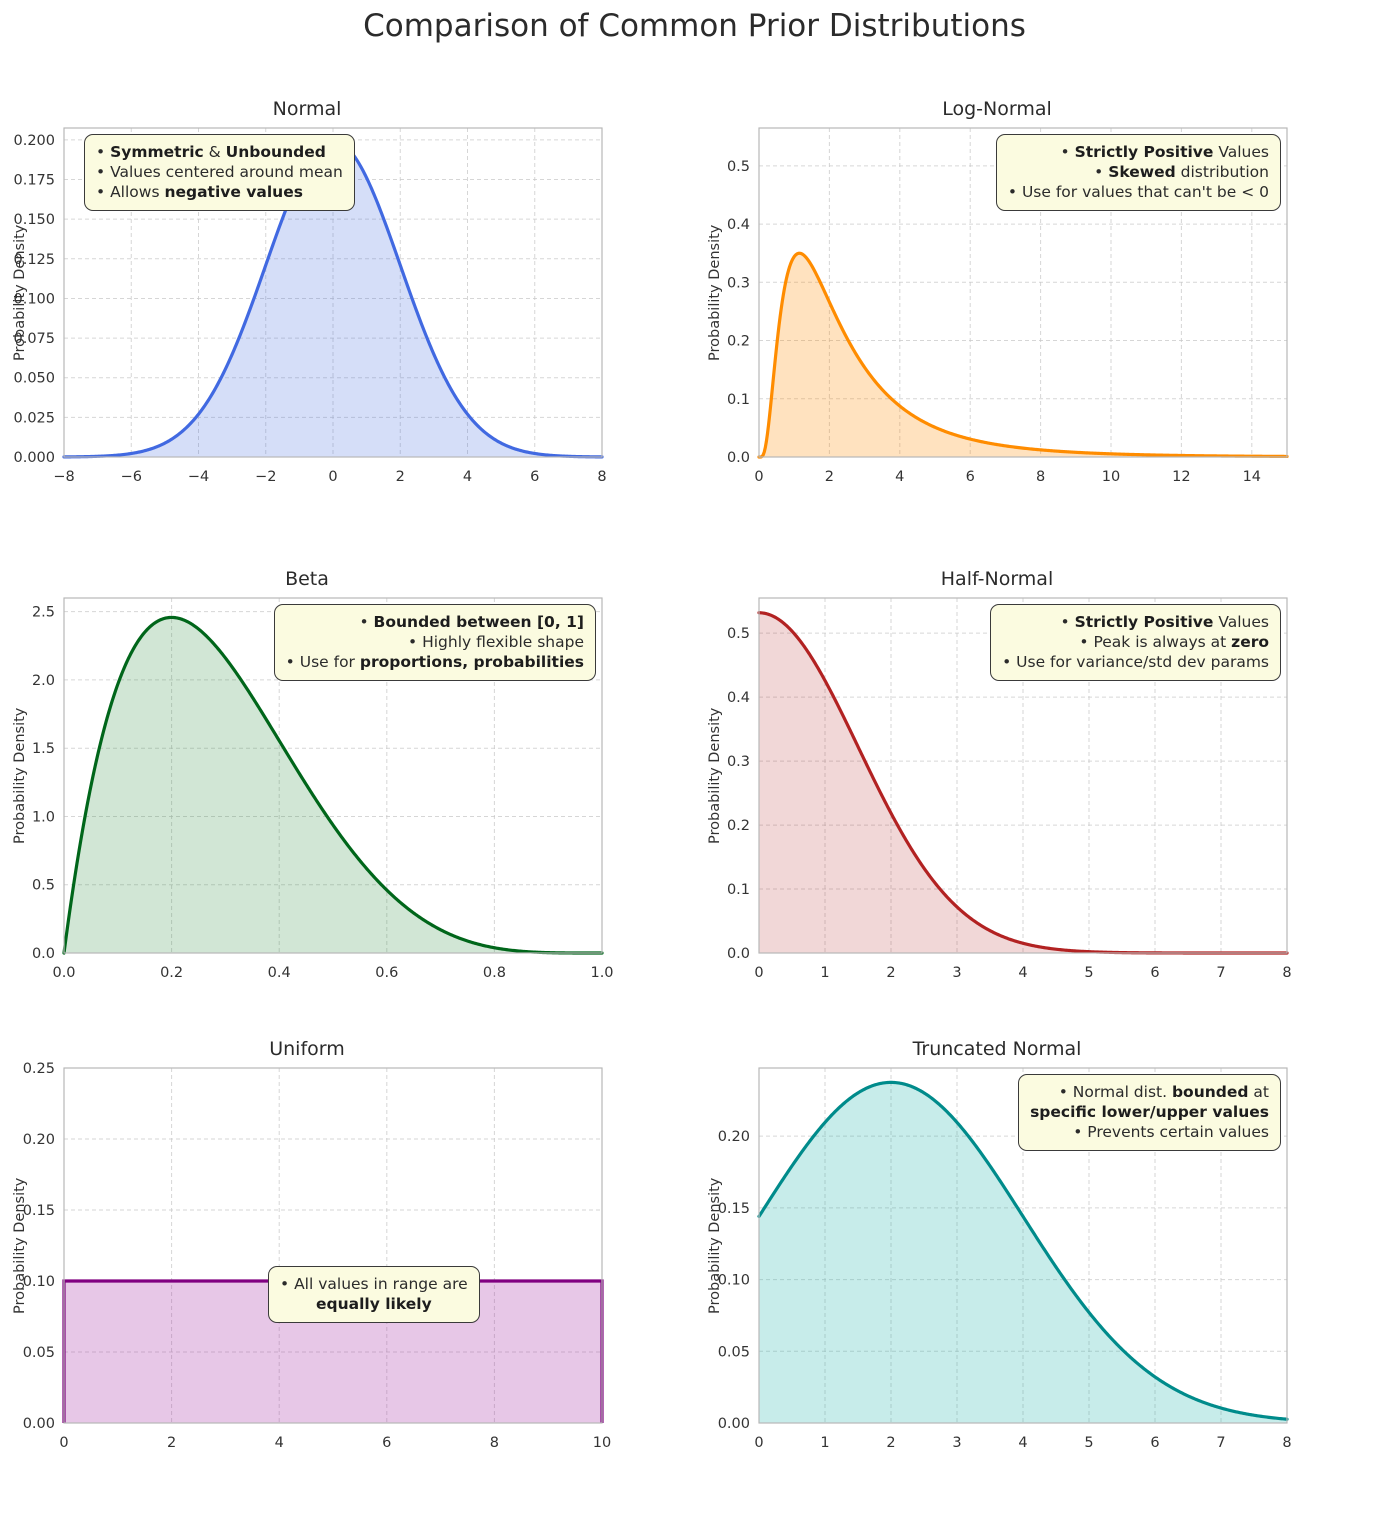 The width and height of the screenshot is (1389, 1513). Describe the element at coordinates (34, 418) in the screenshot. I see `y-tick-label: 0.025` at that location.